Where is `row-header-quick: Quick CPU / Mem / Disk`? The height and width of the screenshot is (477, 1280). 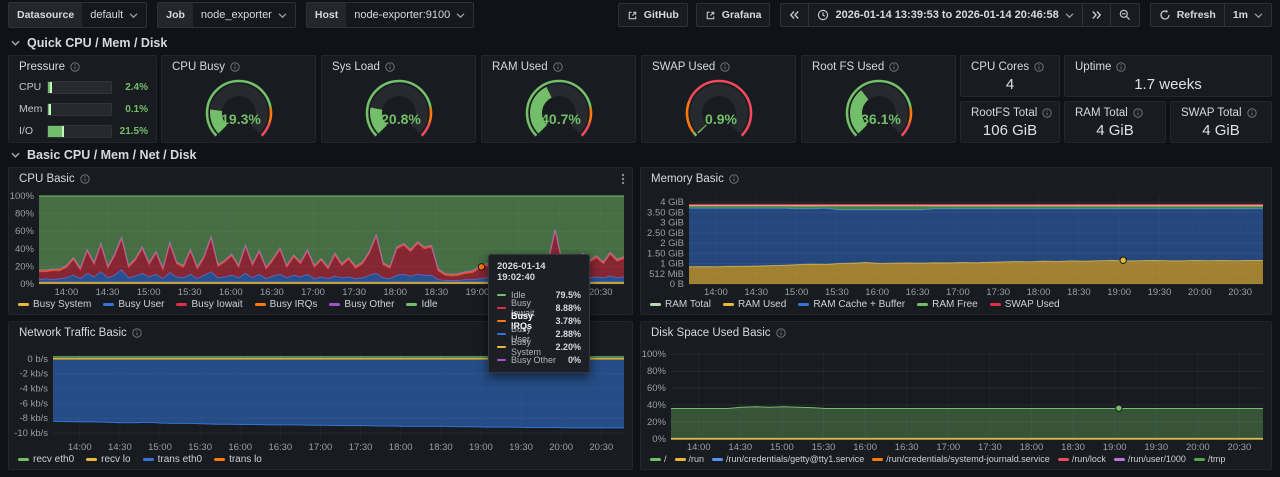
row-header-quick: Quick CPU / Mem / Disk is located at coordinates (88, 43).